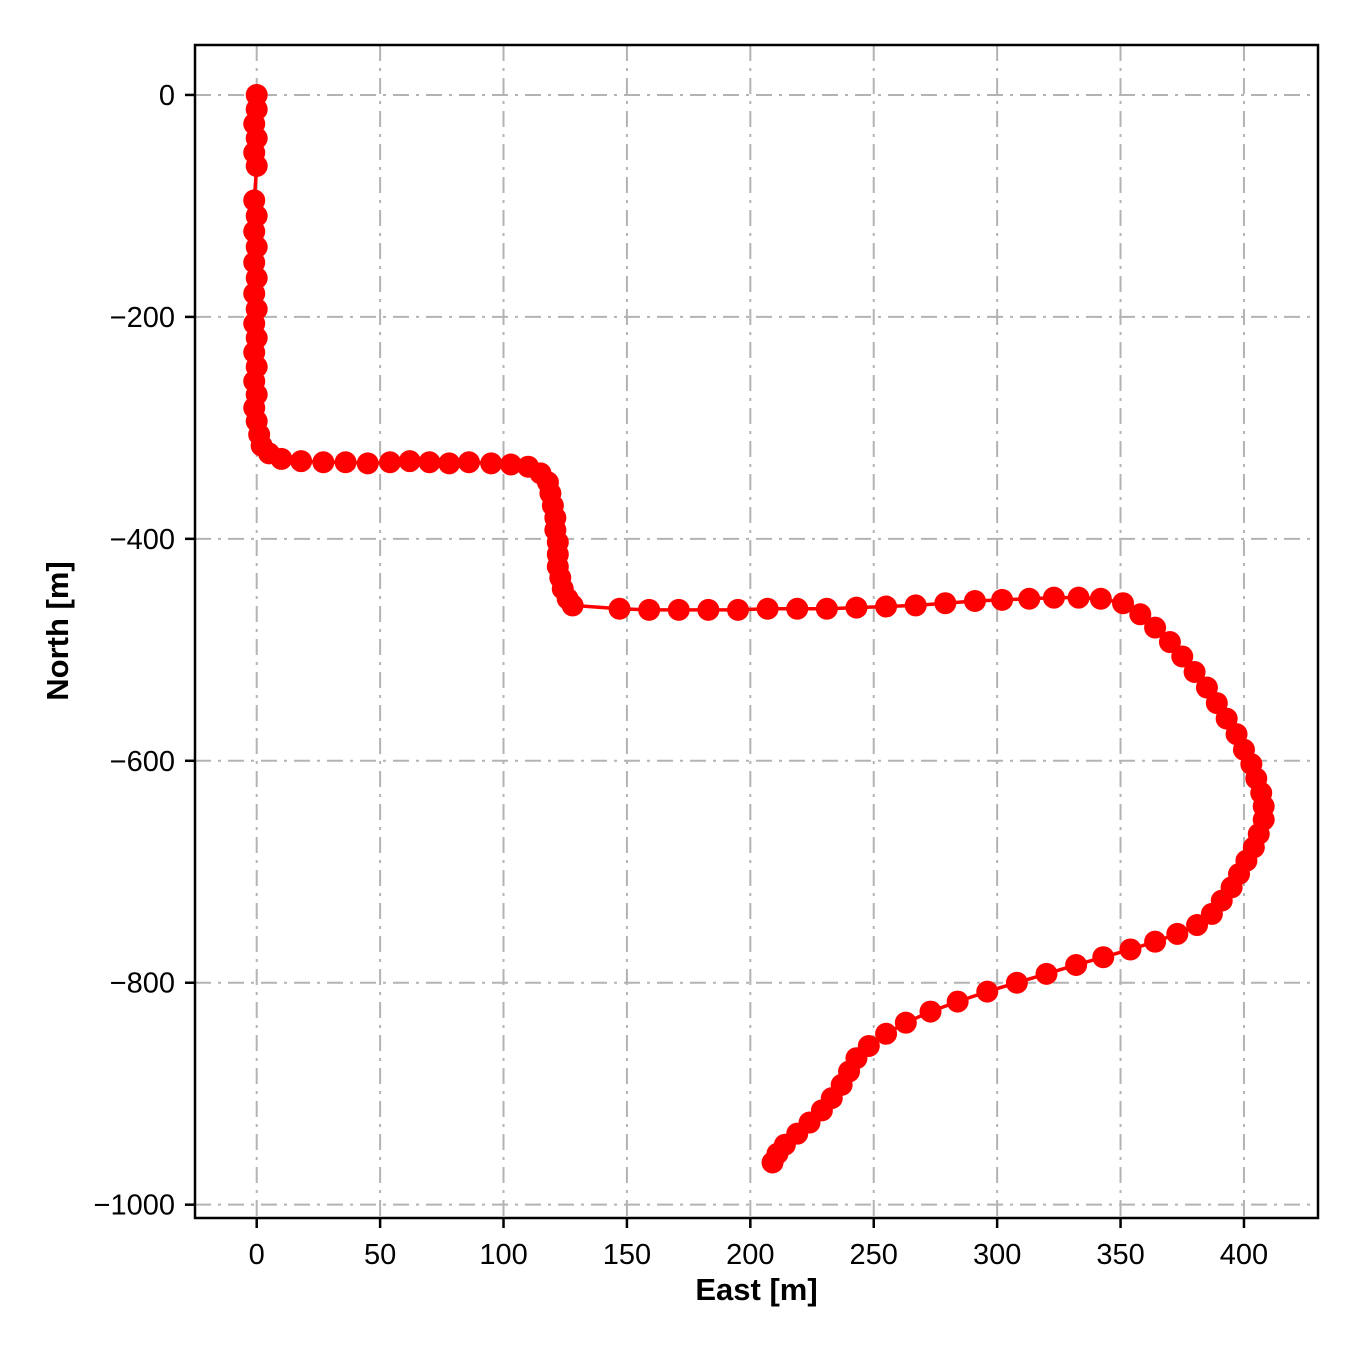  What do you see at coordinates (142, 984) in the screenshot?
I see `y-tick-label: −800` at bounding box center [142, 984].